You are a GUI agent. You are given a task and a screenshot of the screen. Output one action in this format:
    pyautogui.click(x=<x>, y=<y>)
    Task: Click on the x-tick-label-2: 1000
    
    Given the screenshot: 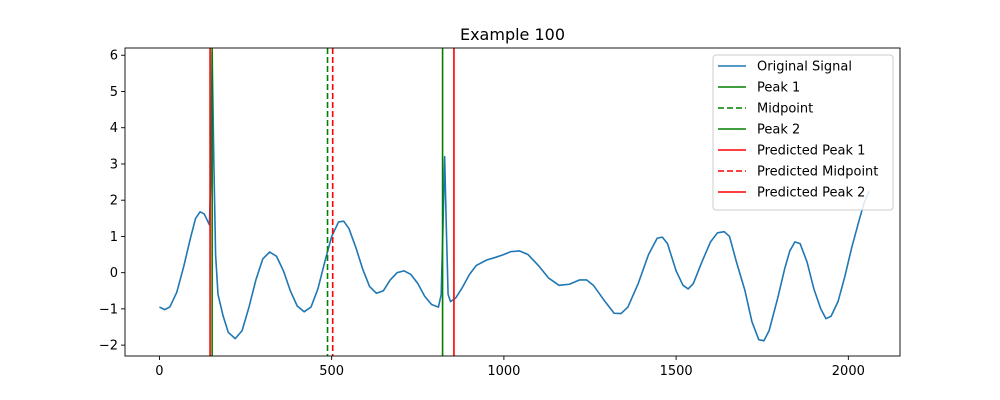 What is the action you would take?
    pyautogui.click(x=503, y=371)
    